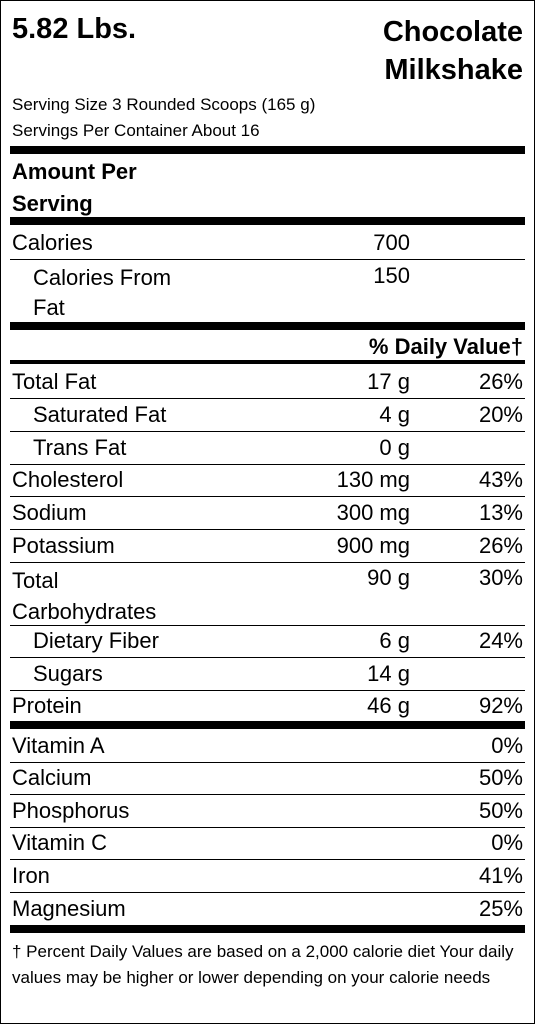 The image size is (535, 1024). I want to click on nutrient-amount: 0 g, so click(394, 447).